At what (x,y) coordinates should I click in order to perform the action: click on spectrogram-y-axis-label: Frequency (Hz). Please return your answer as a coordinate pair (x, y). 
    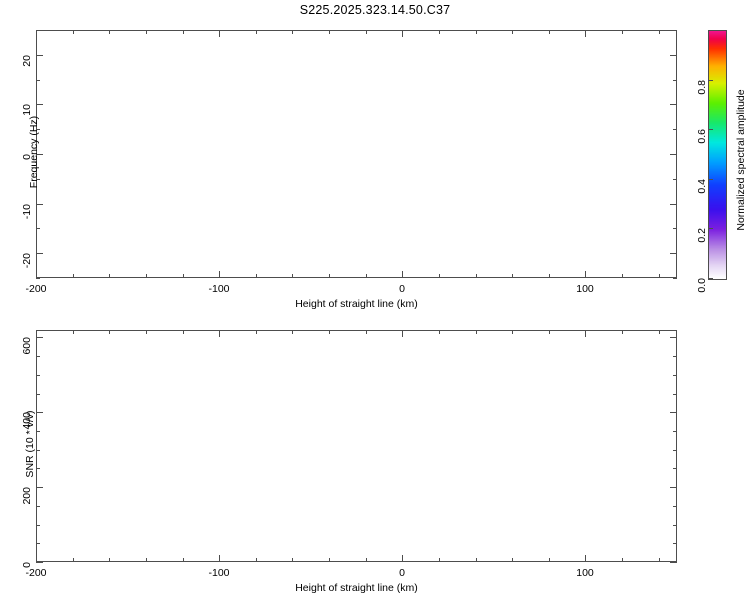
    Looking at the image, I should click on (34, 152).